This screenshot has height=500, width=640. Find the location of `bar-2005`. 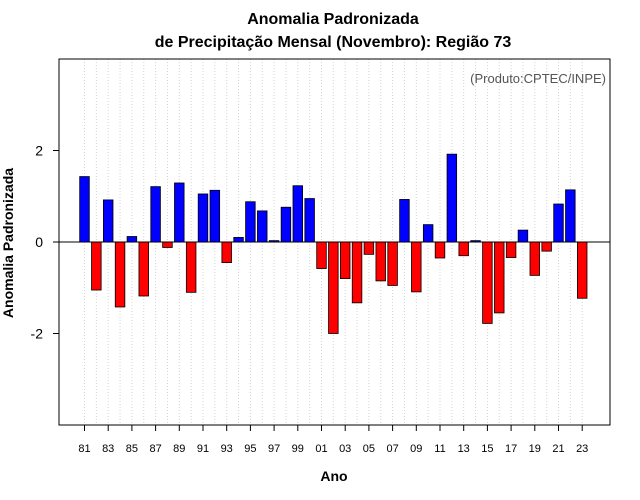

bar-2005 is located at coordinates (369, 248).